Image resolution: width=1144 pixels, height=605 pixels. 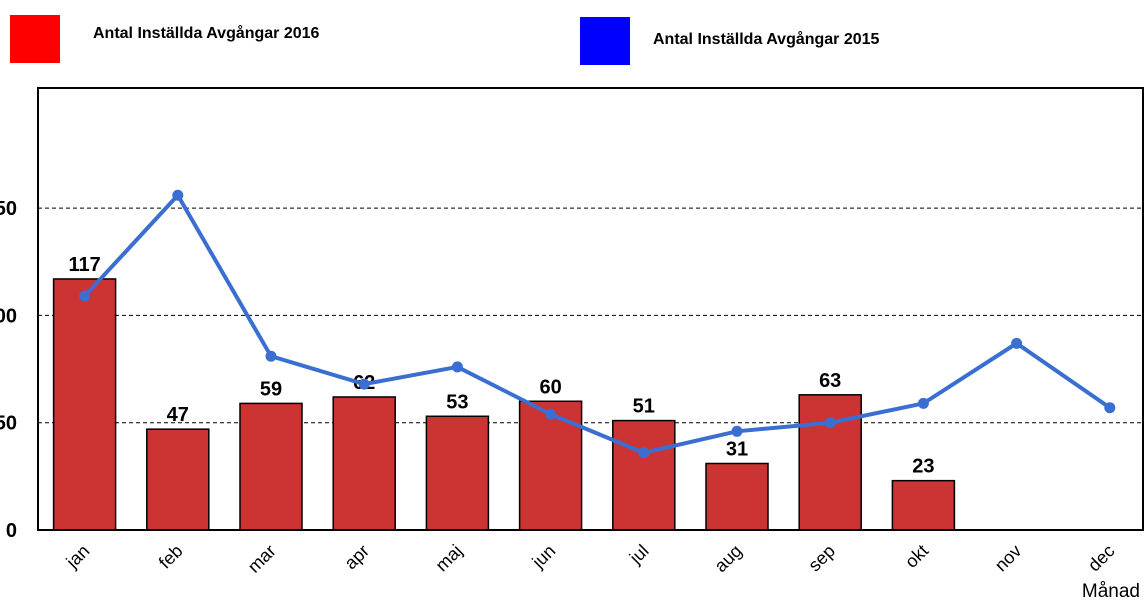 I want to click on x-tick-label: jan, so click(x=78, y=557).